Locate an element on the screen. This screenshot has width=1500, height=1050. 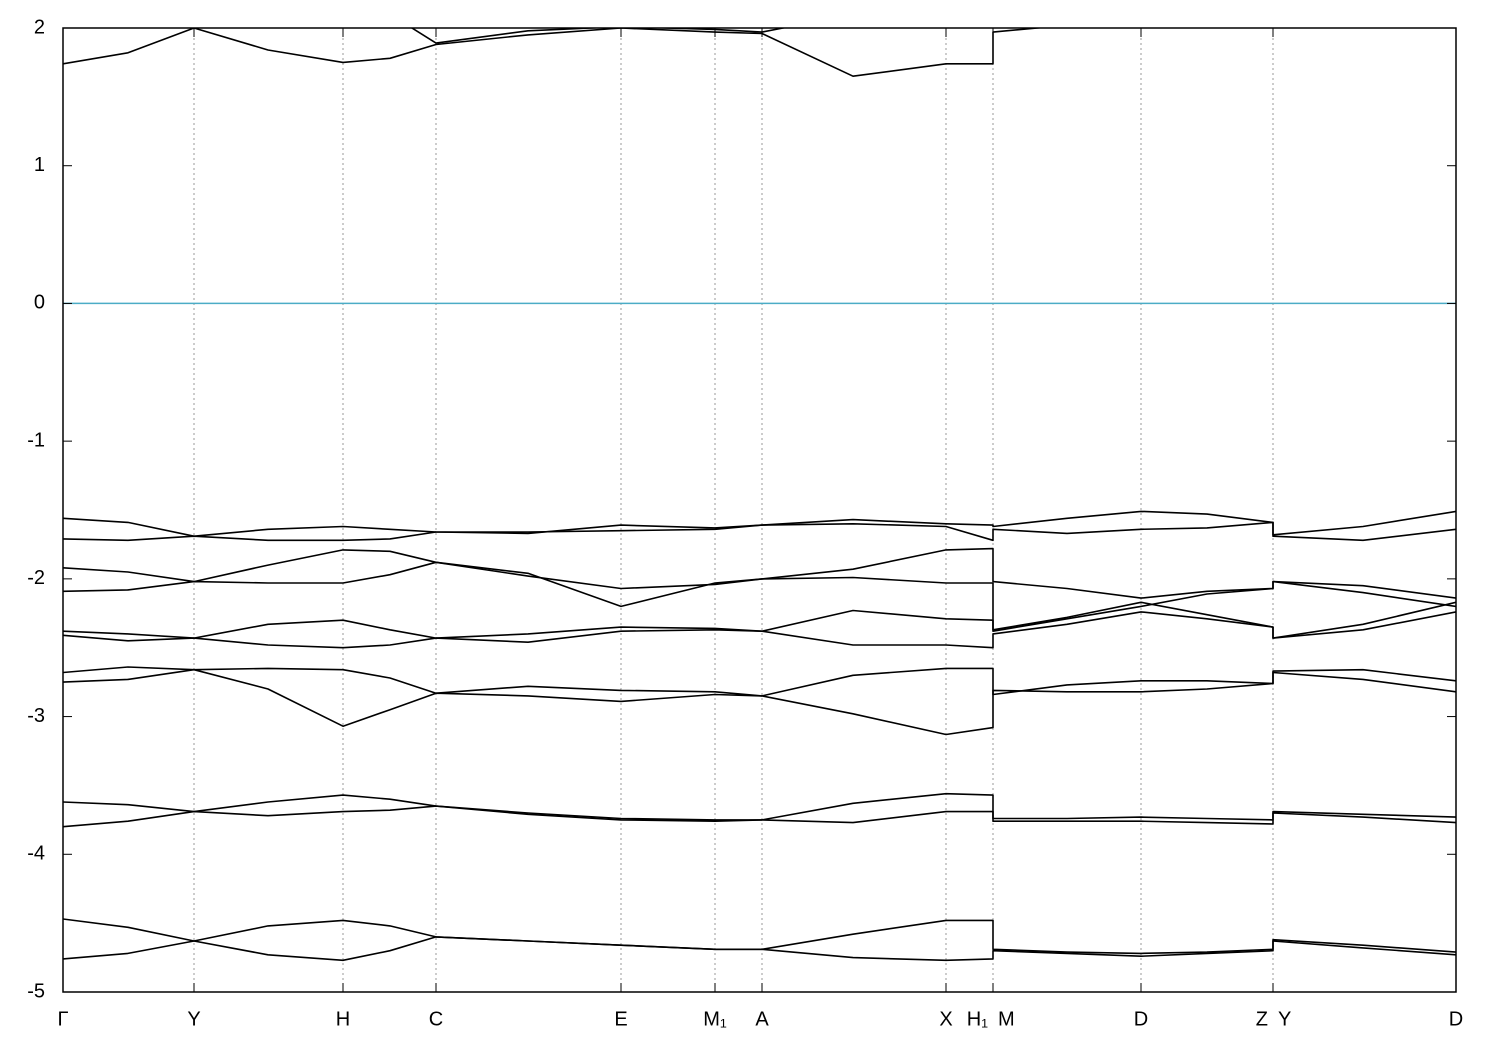
y-tick-label: 0 is located at coordinates (39, 303).